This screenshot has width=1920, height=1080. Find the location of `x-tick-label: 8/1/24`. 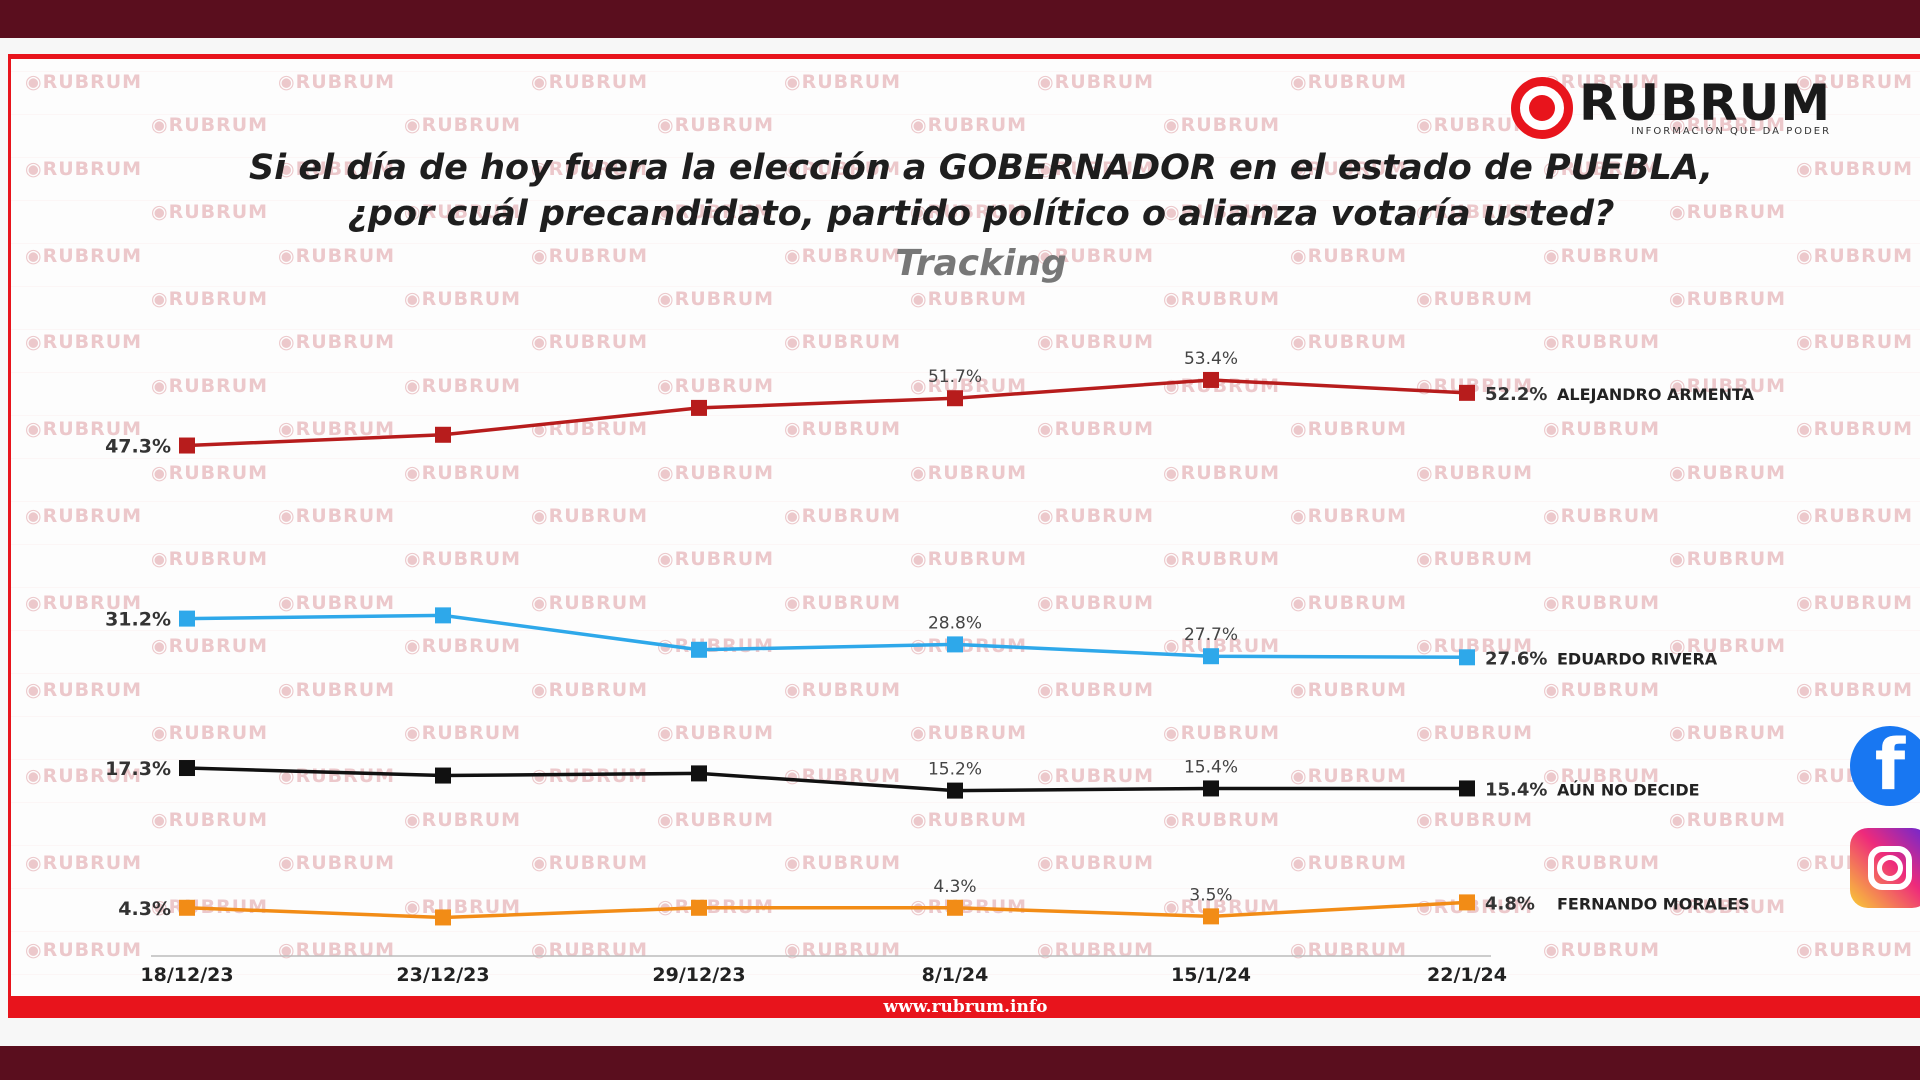

x-tick-label: 8/1/24 is located at coordinates (955, 975).